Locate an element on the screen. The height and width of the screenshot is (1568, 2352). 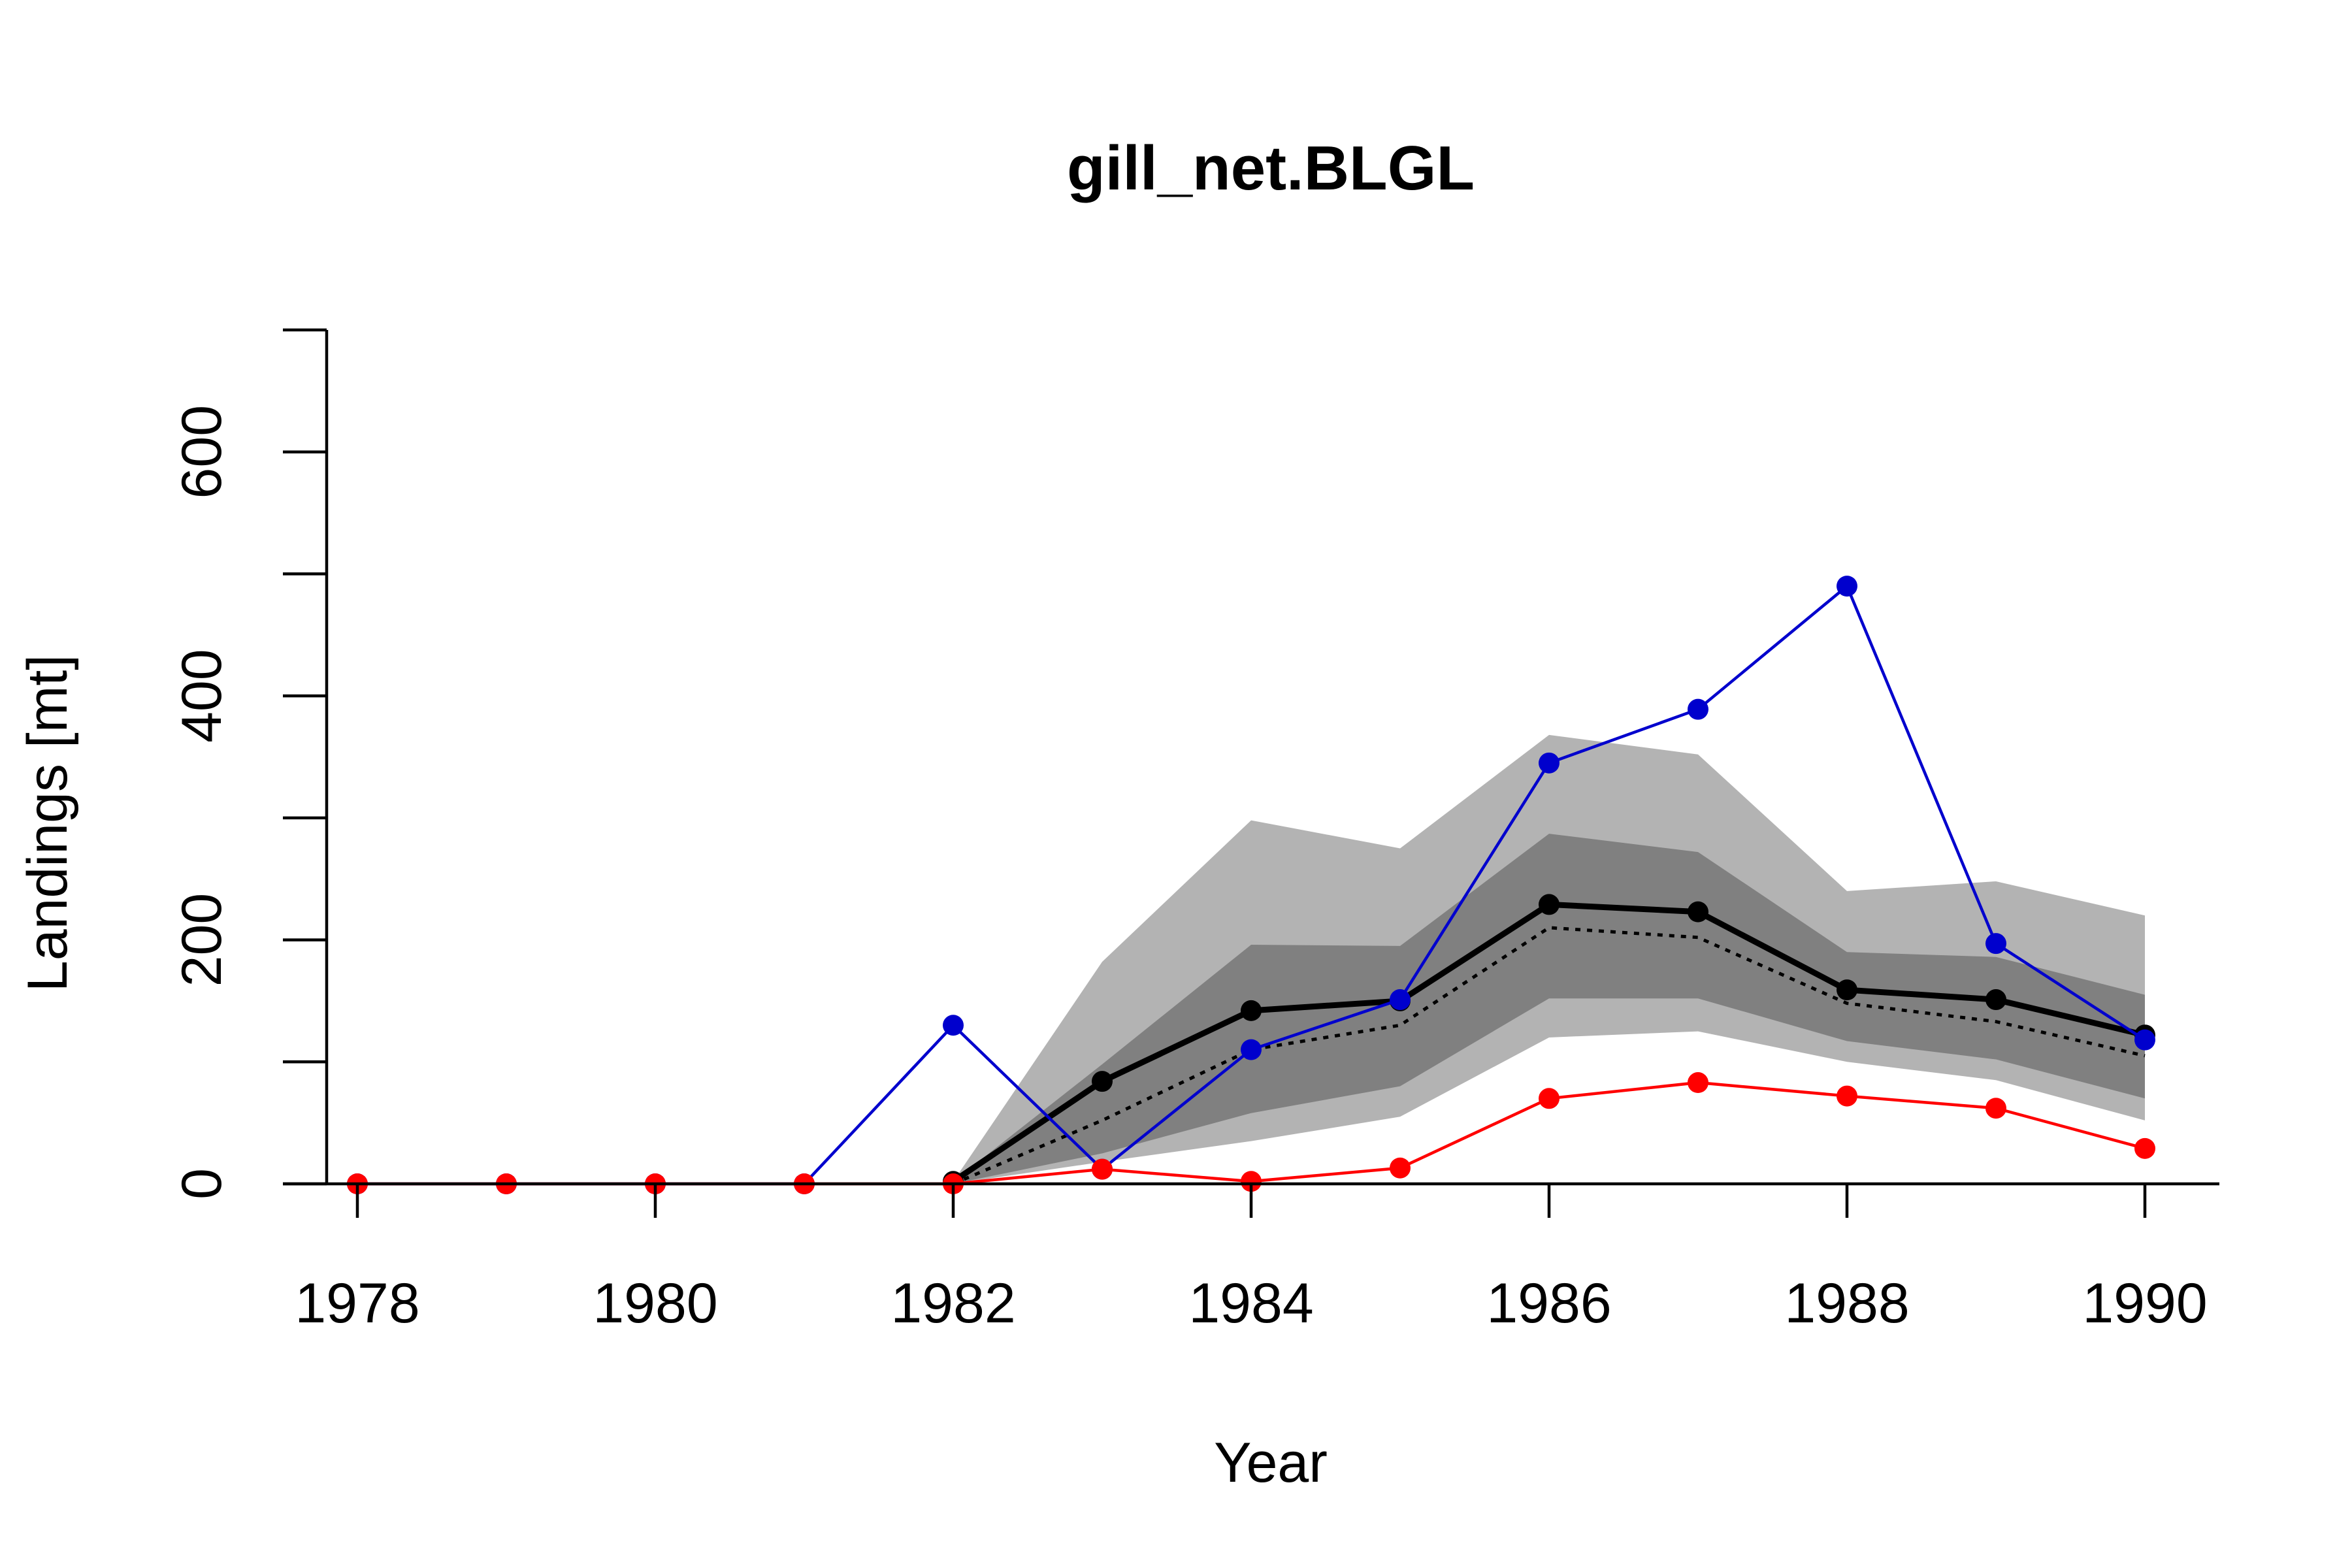
x-tick-label: 1984 is located at coordinates (1250, 1303).